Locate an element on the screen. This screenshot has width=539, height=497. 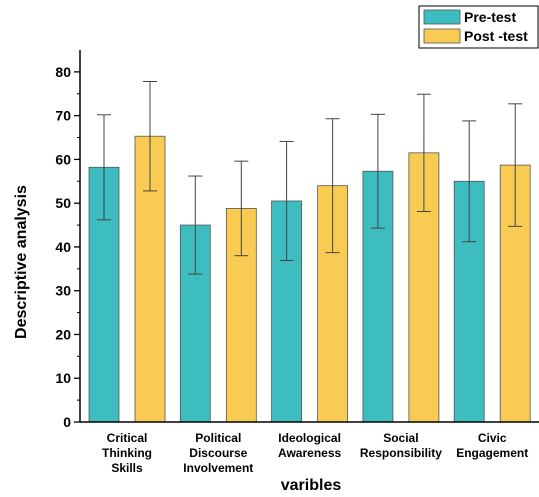
y-tick-label: 0 is located at coordinates (67, 422).